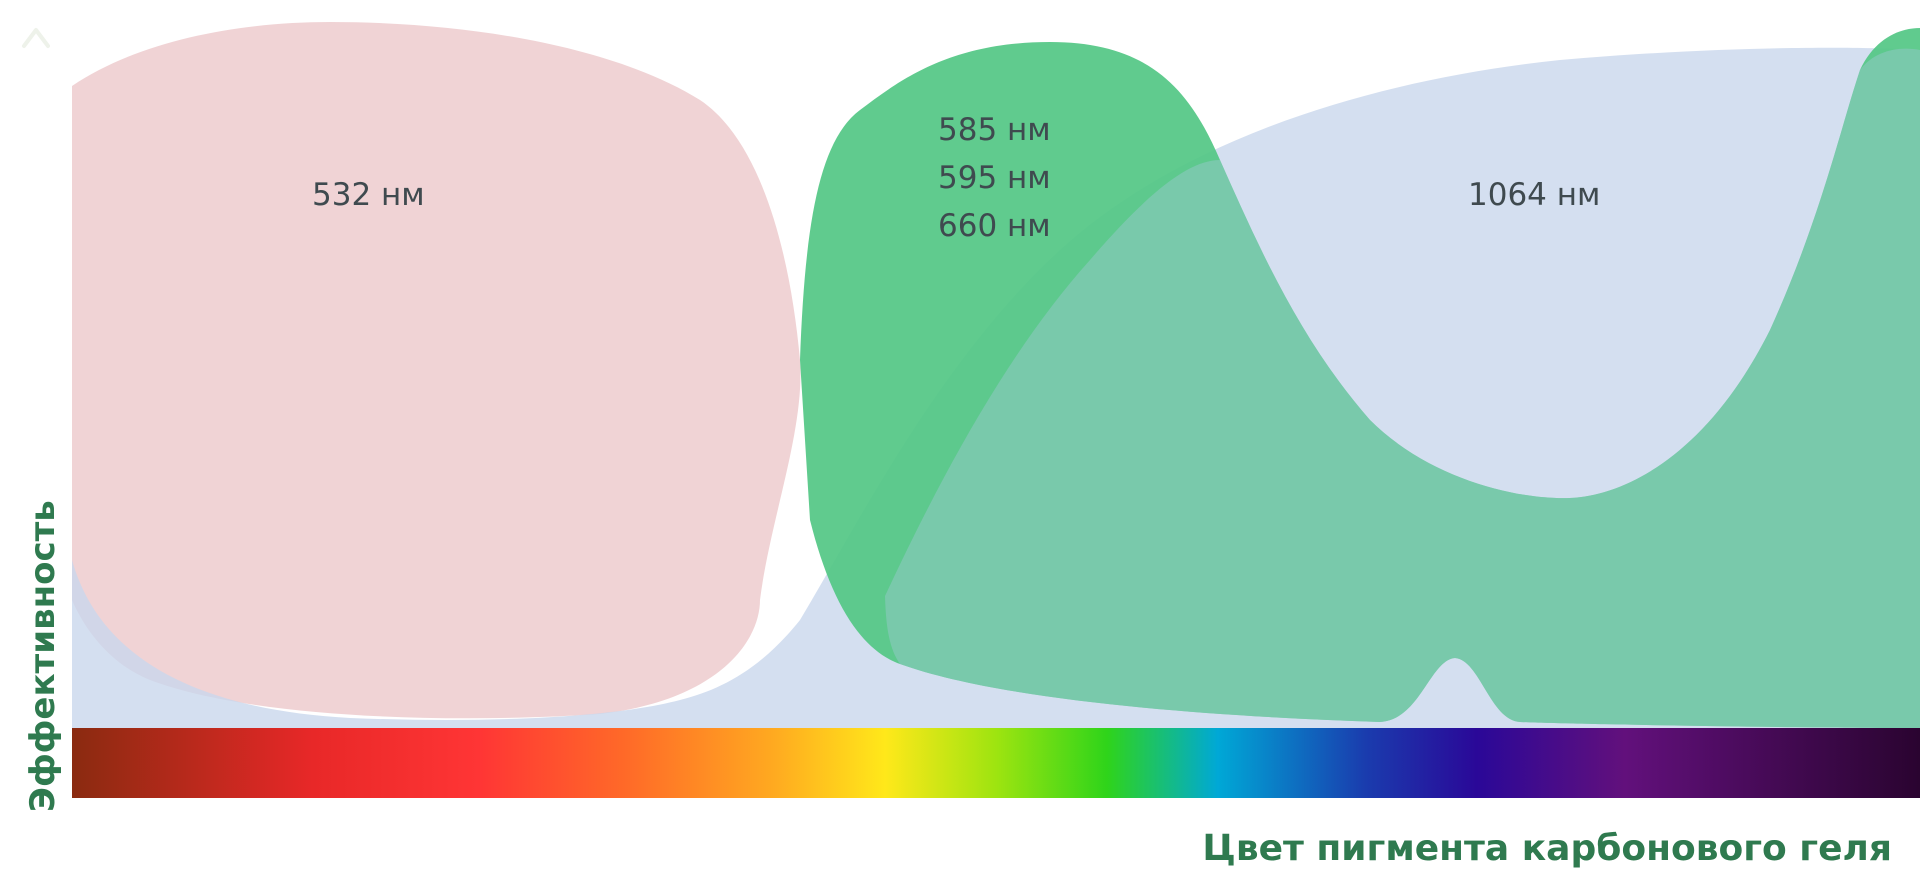 This screenshot has width=1920, height=876. What do you see at coordinates (996, 763) in the screenshot?
I see `color-spectrum-bar` at bounding box center [996, 763].